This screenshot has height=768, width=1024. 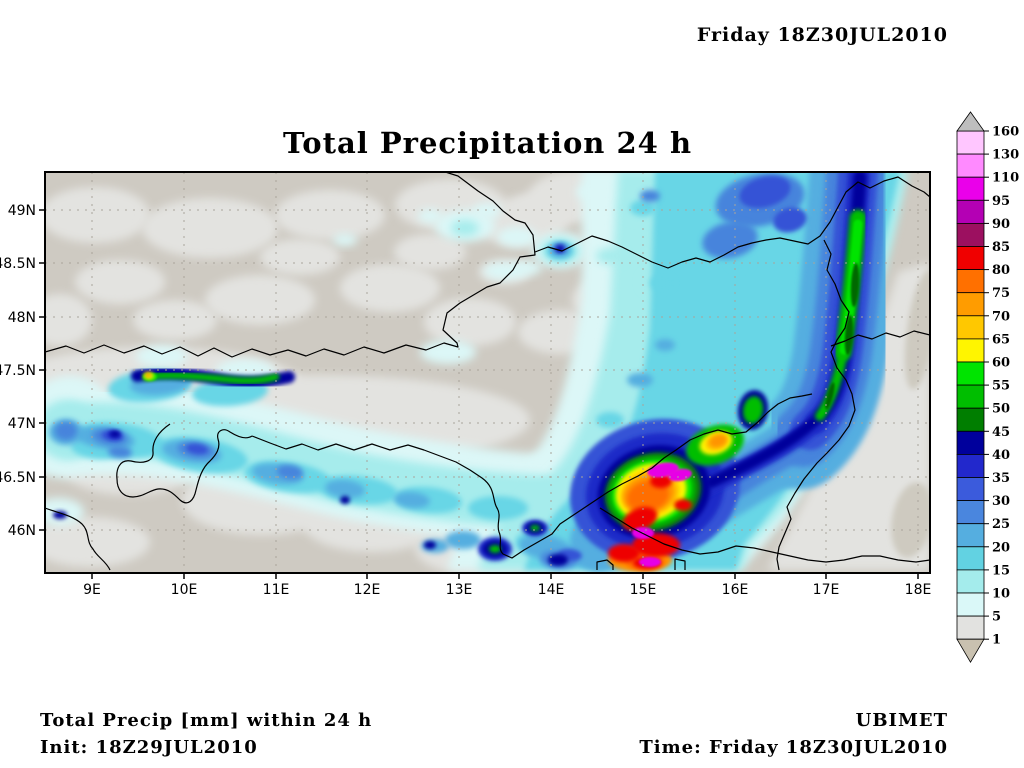 I want to click on footer-init-time: Init: 18Z29JUL2010, so click(x=149, y=747).